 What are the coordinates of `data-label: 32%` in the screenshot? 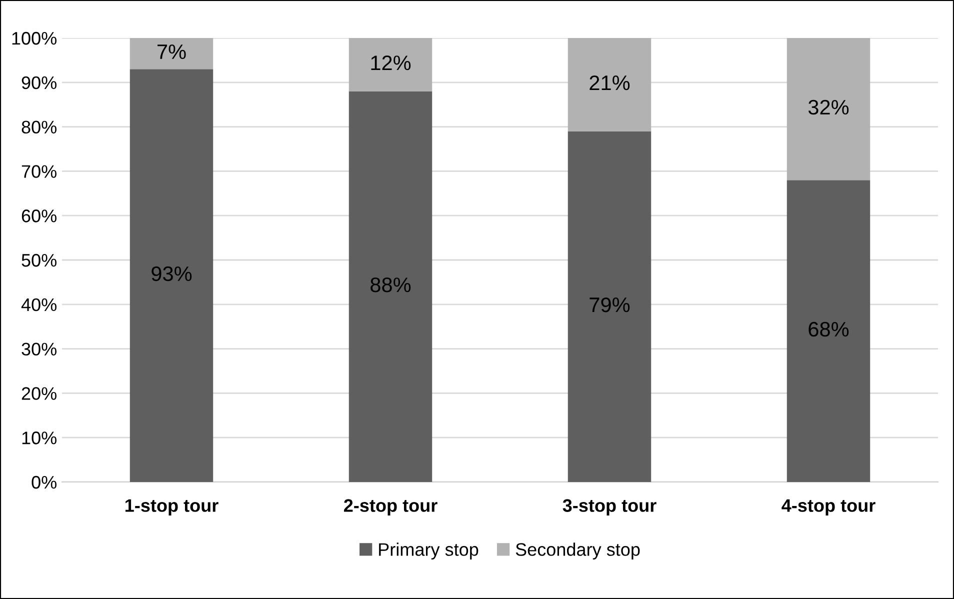 It's located at (828, 107).